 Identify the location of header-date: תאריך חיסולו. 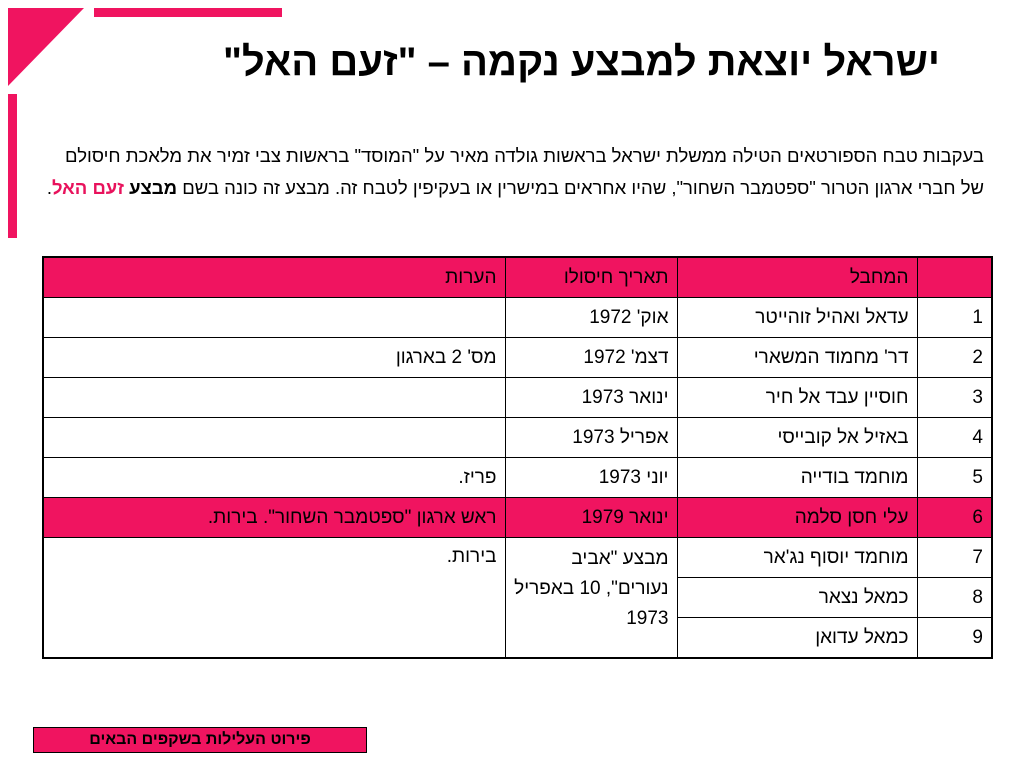
(591, 277).